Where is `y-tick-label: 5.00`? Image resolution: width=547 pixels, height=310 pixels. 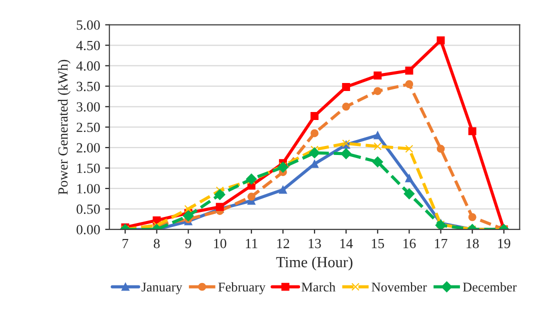 y-tick-label: 5.00 is located at coordinates (88, 25).